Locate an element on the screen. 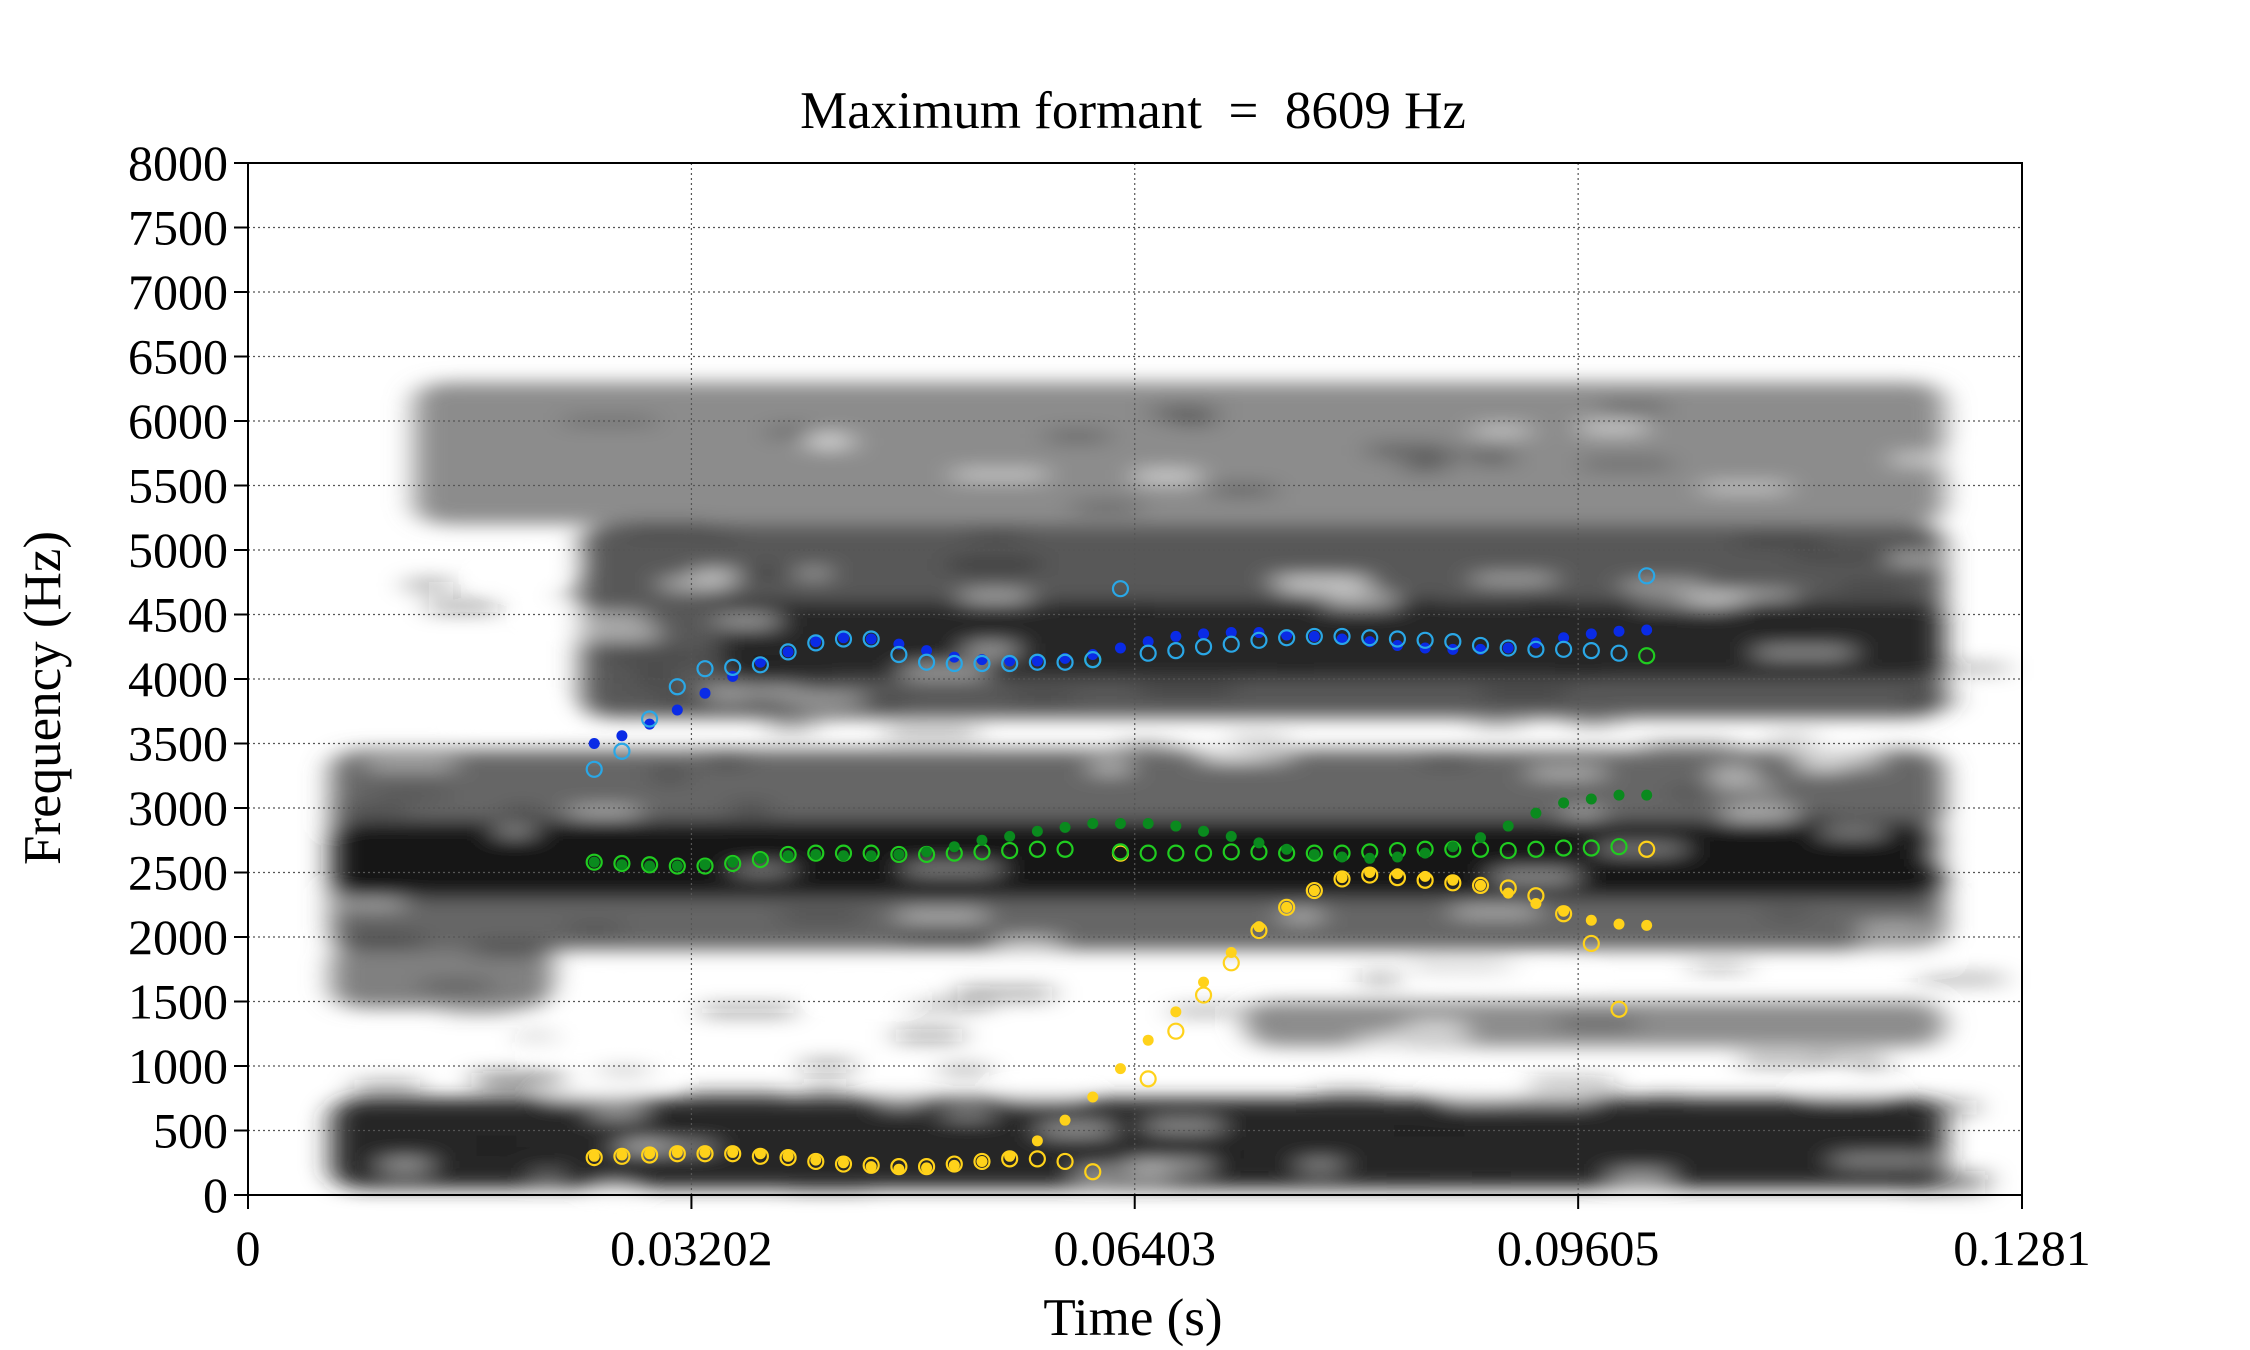 This screenshot has width=2250, height=1350. y-tick-label: 4500 is located at coordinates (178, 615).